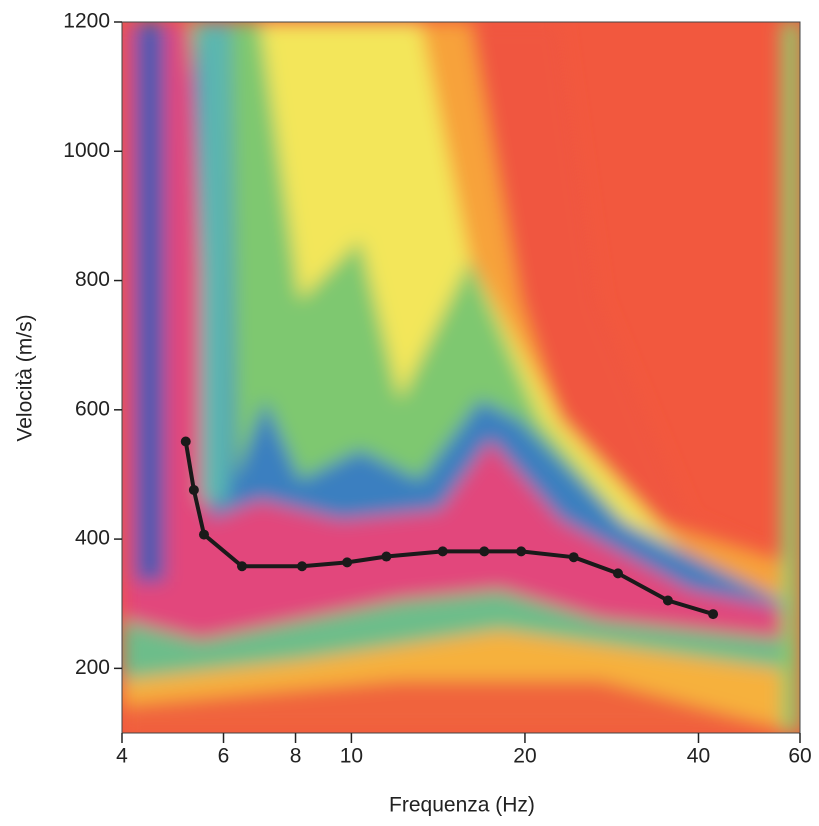  Describe the element at coordinates (92, 667) in the screenshot. I see `y-tick-label: 200` at that location.